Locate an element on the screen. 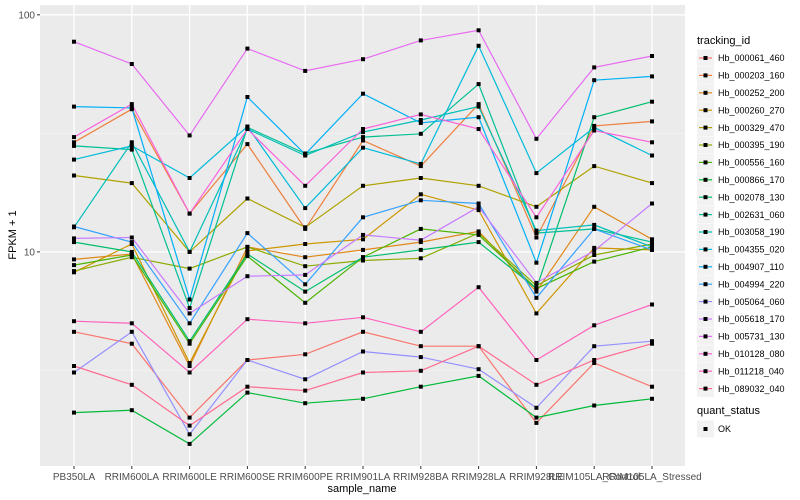 Image resolution: width=800 pixels, height=500 pixels. x-tick-label: RRIM600LE is located at coordinates (189, 477).